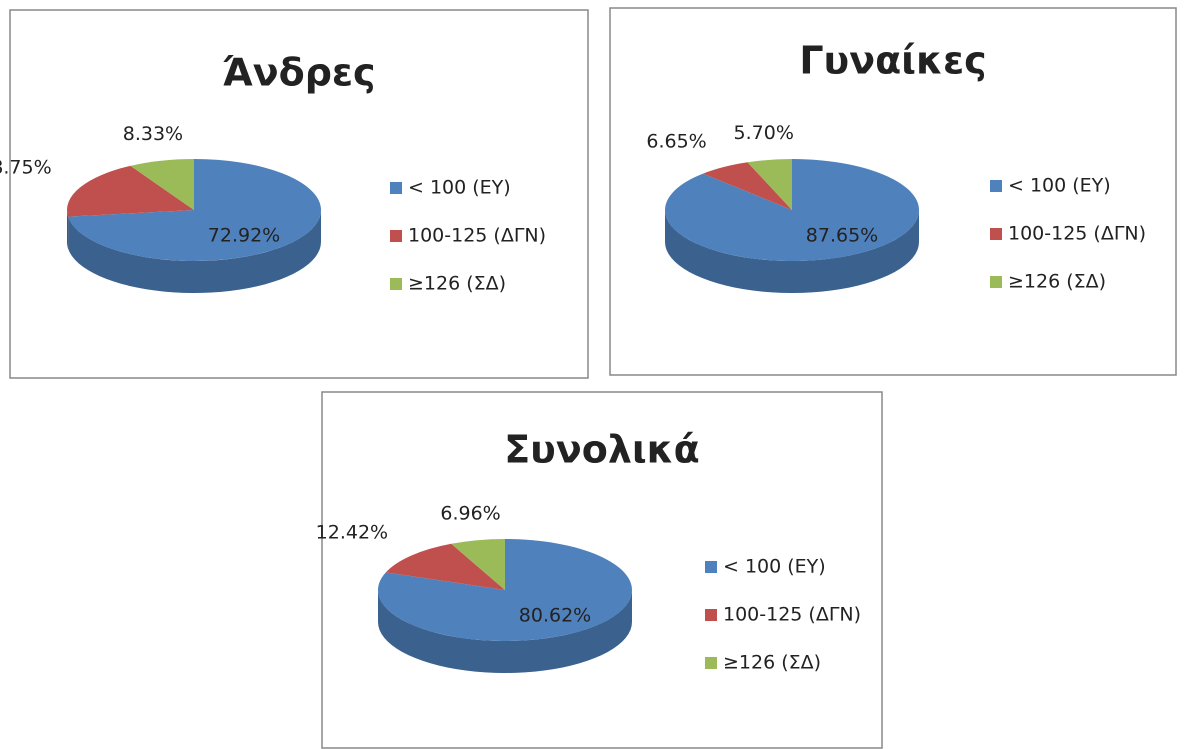  I want to click on data-label: 72.92%, so click(244, 236).